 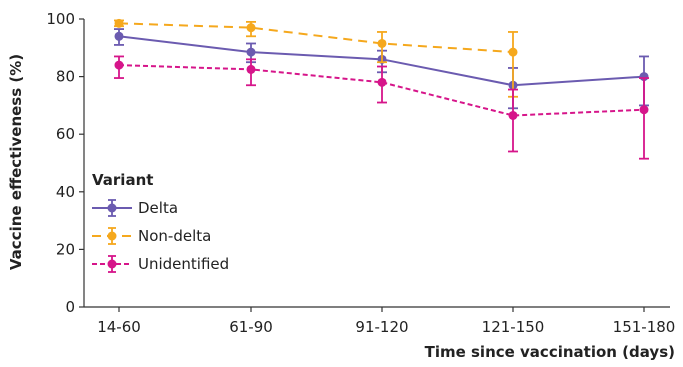 What do you see at coordinates (381, 327) in the screenshot?
I see `x-tick-label: 91-120` at bounding box center [381, 327].